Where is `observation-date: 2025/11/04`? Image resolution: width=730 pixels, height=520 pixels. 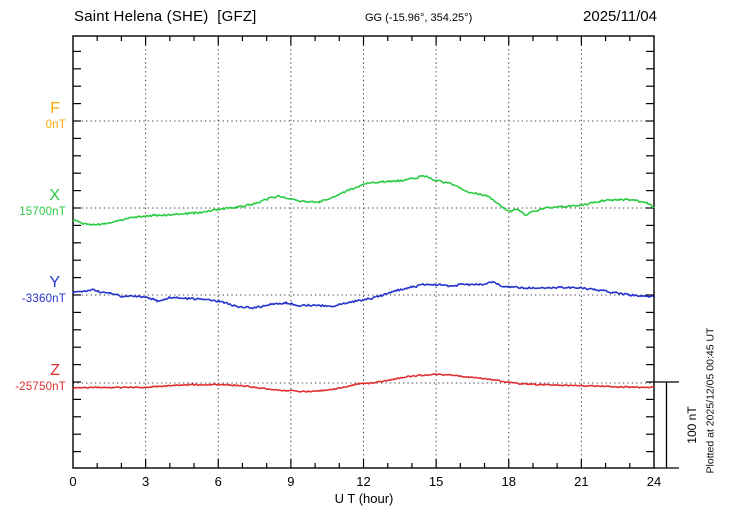
observation-date: 2025/11/04 is located at coordinates (620, 16).